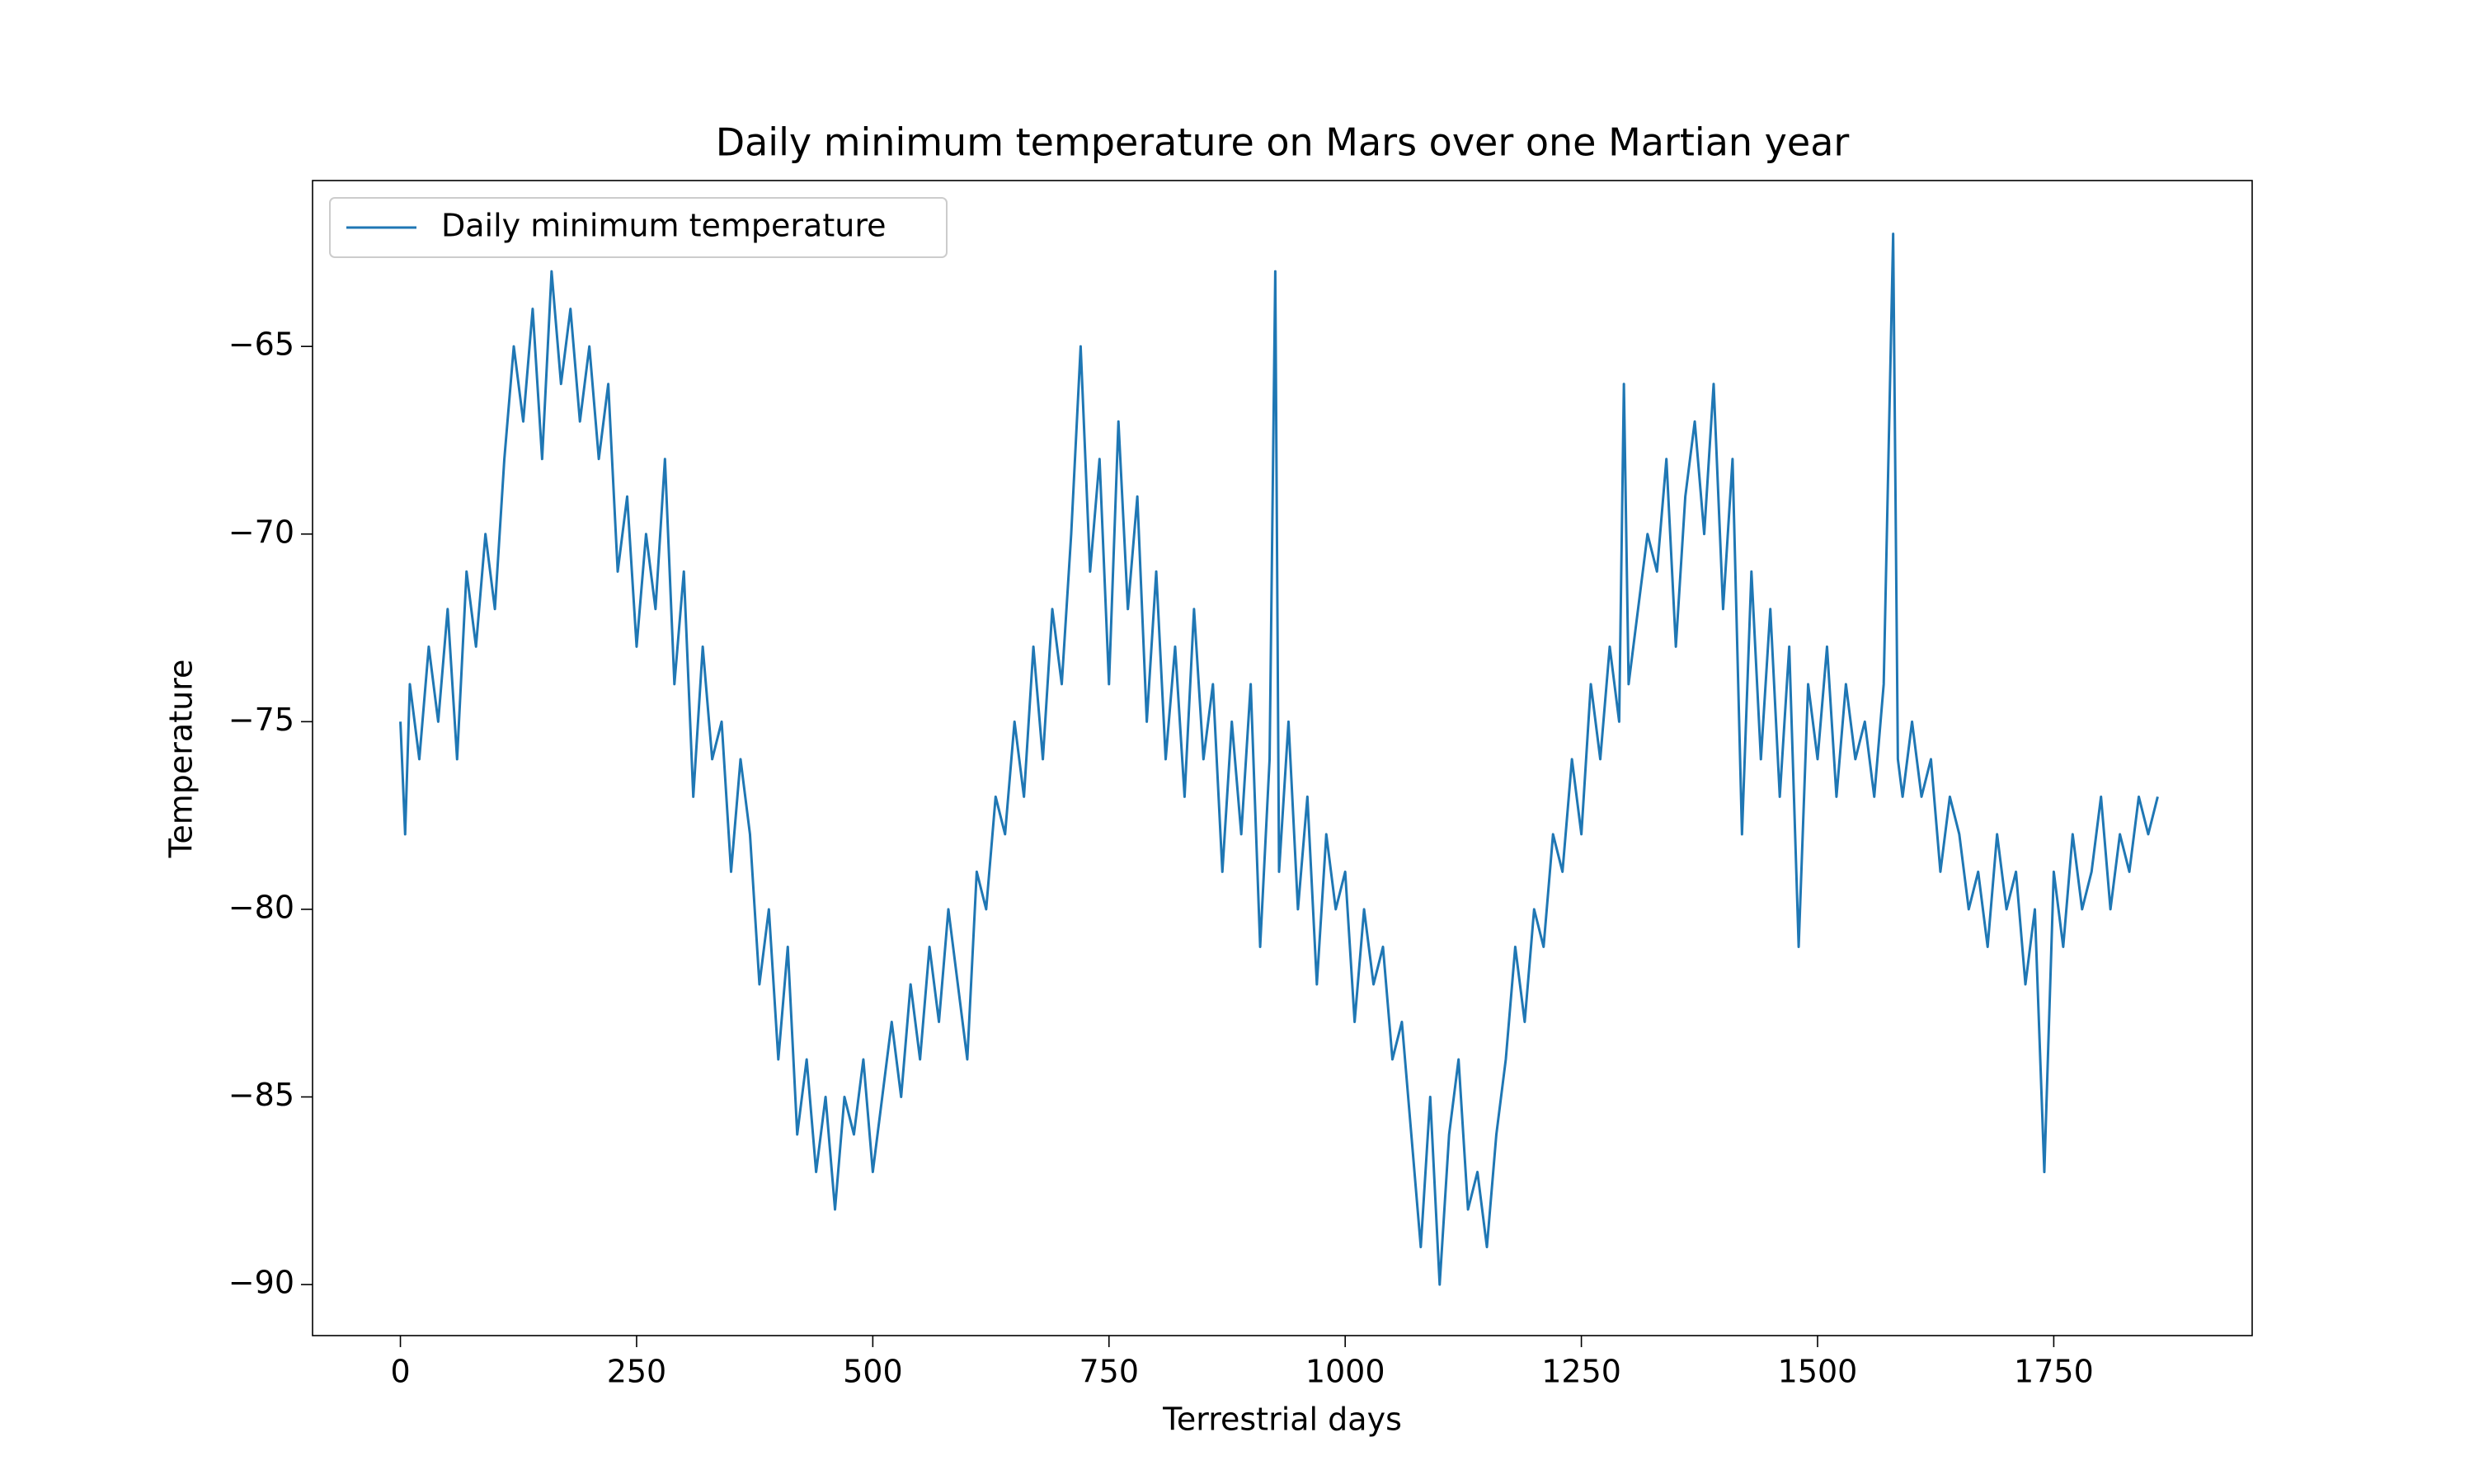 The image size is (2474, 1484). What do you see at coordinates (261, 1095) in the screenshot?
I see `y-tick-label: −85` at bounding box center [261, 1095].